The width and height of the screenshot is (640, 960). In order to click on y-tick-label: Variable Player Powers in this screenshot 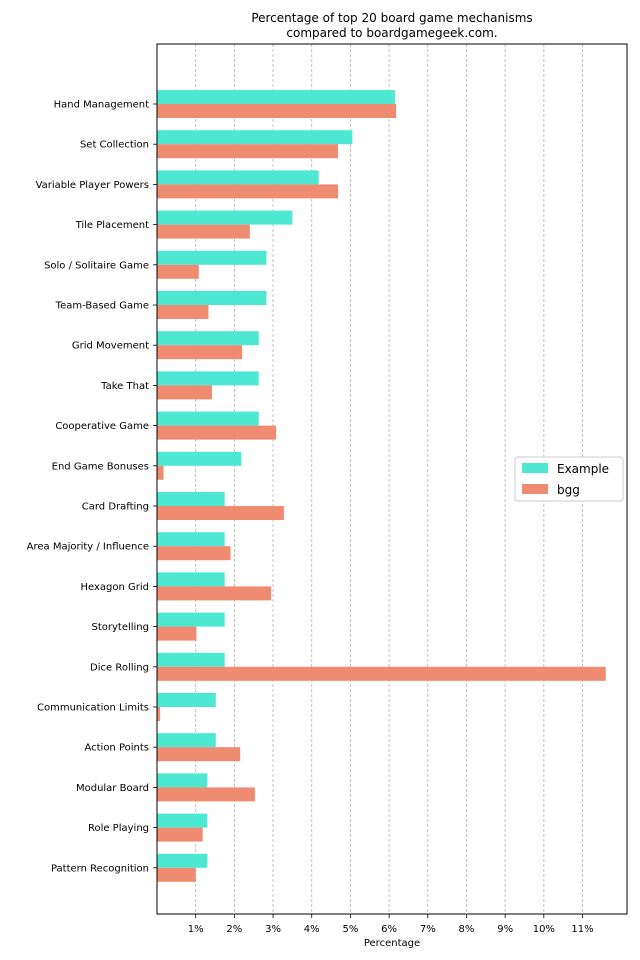, I will do `click(92, 185)`.